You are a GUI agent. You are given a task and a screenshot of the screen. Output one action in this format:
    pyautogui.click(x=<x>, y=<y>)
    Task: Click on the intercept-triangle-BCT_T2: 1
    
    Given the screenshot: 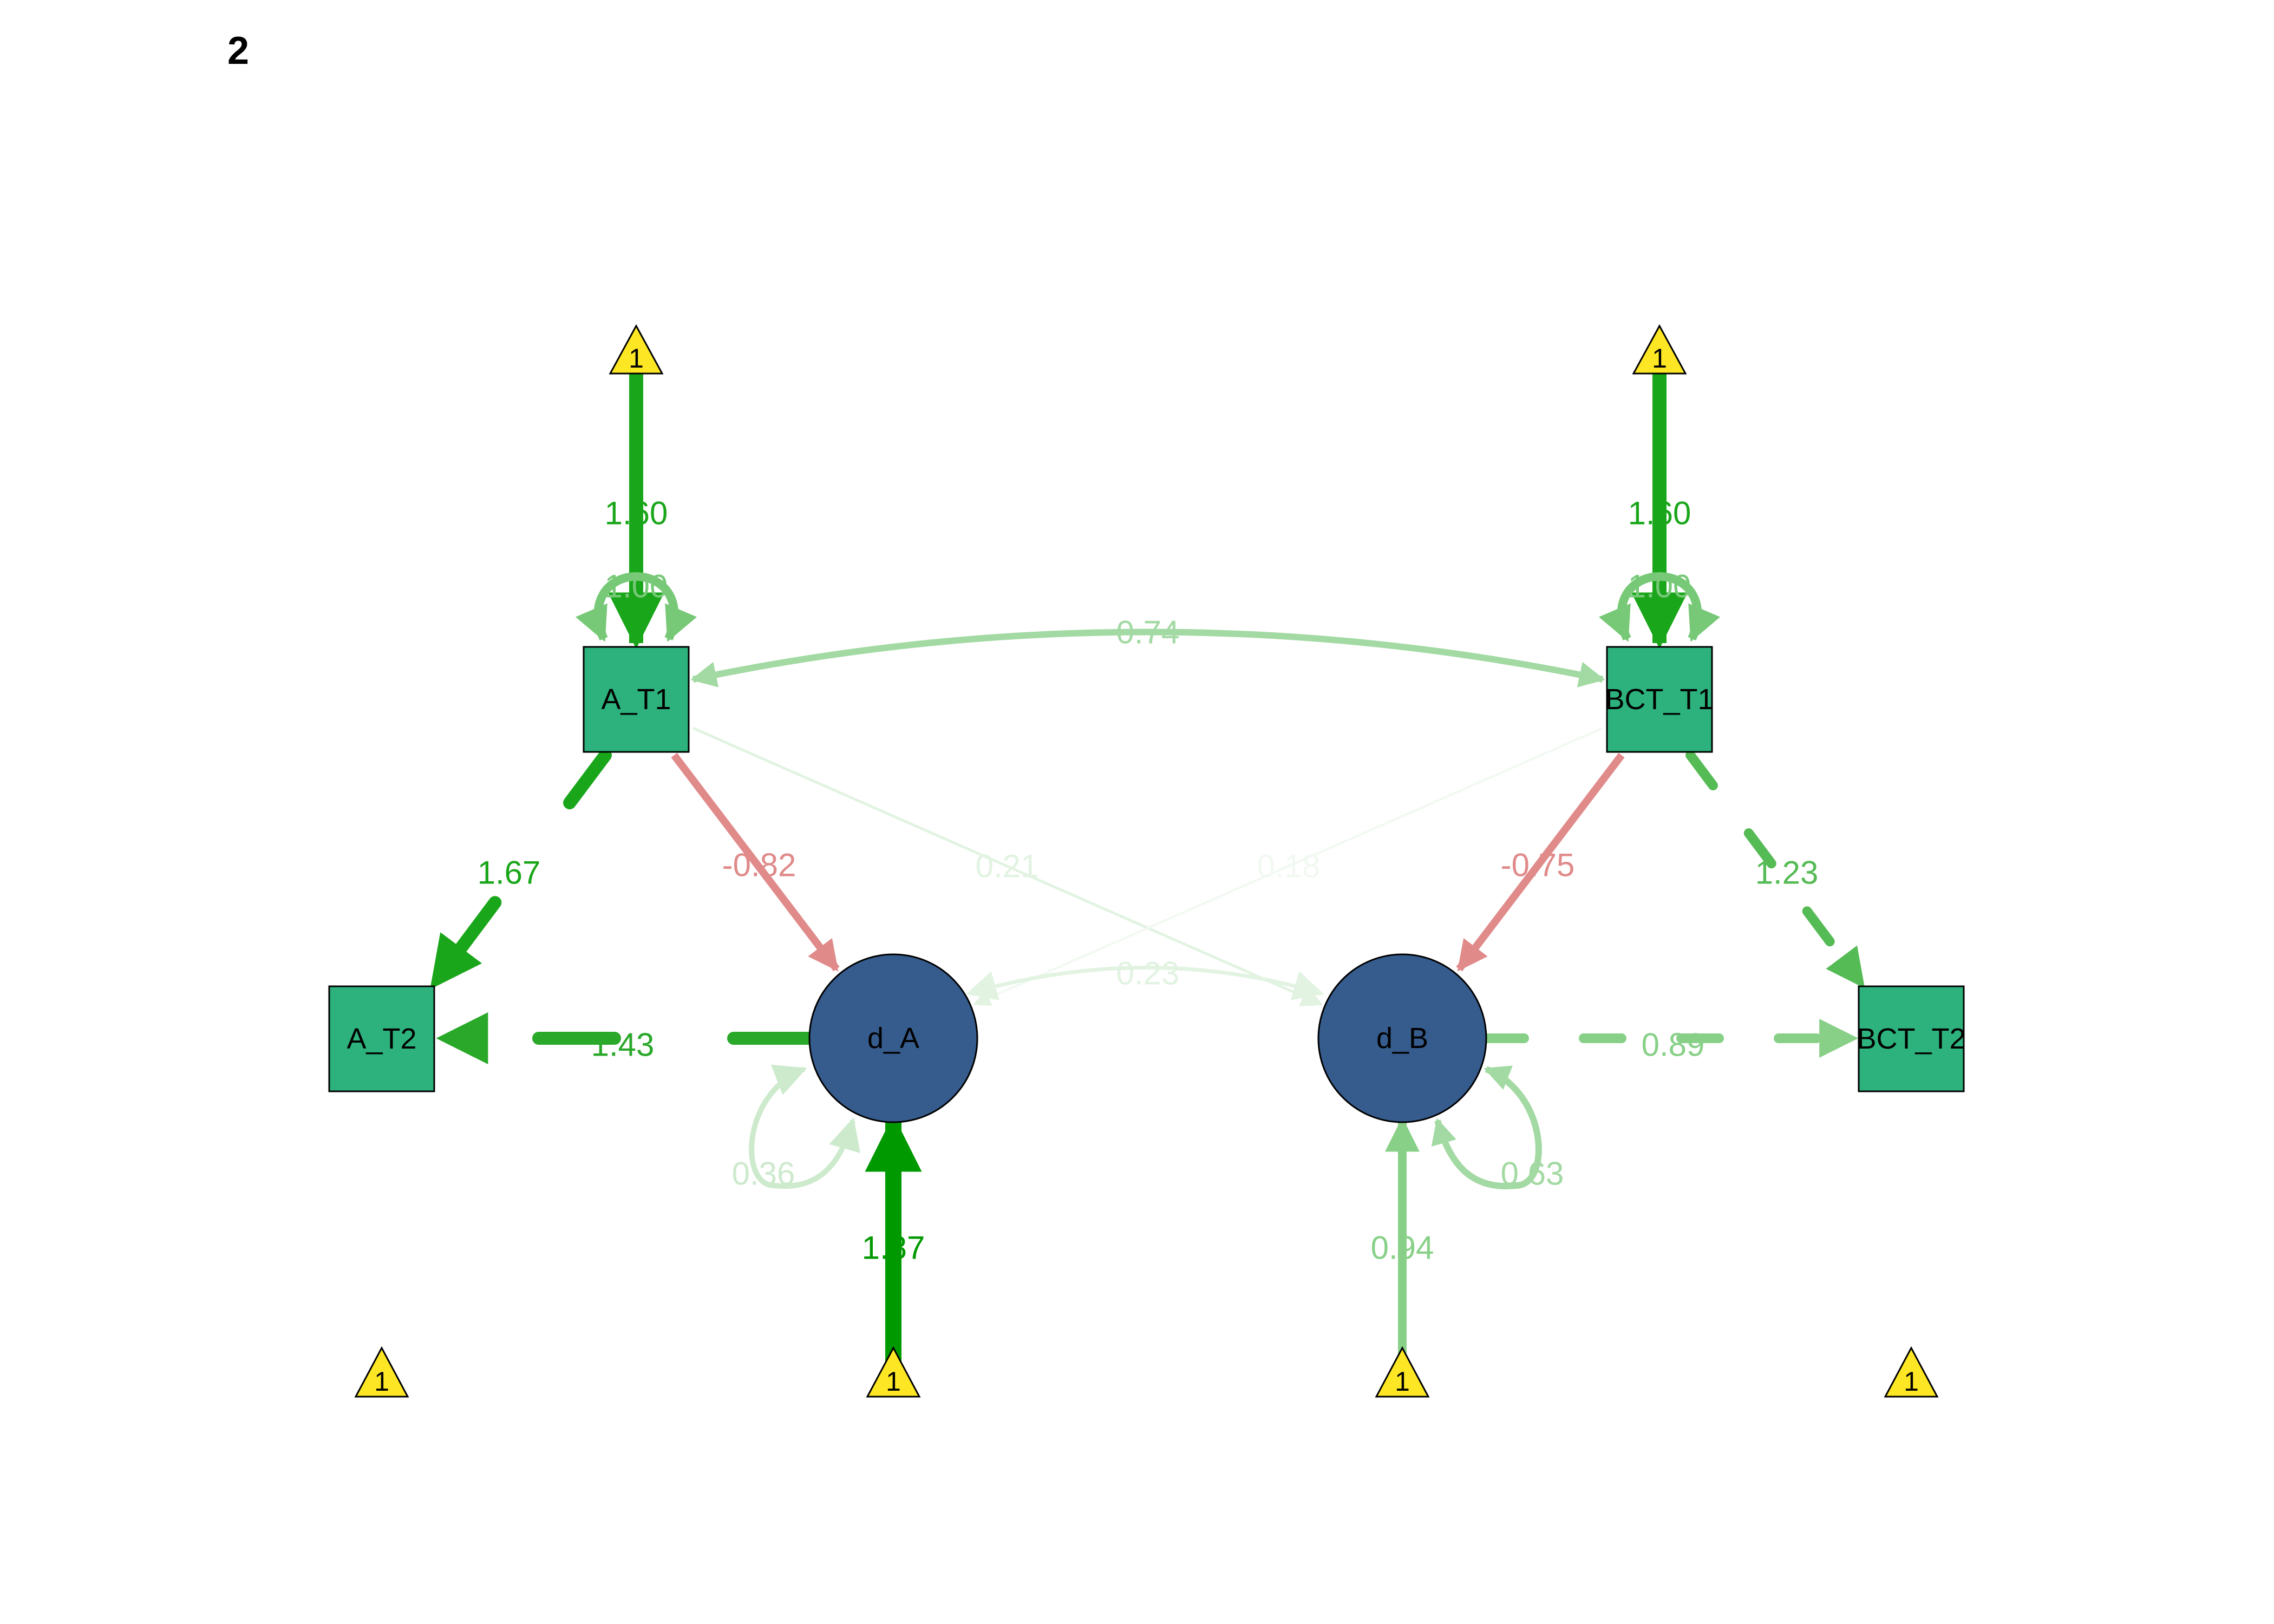 What is the action you would take?
    pyautogui.click(x=1912, y=1372)
    